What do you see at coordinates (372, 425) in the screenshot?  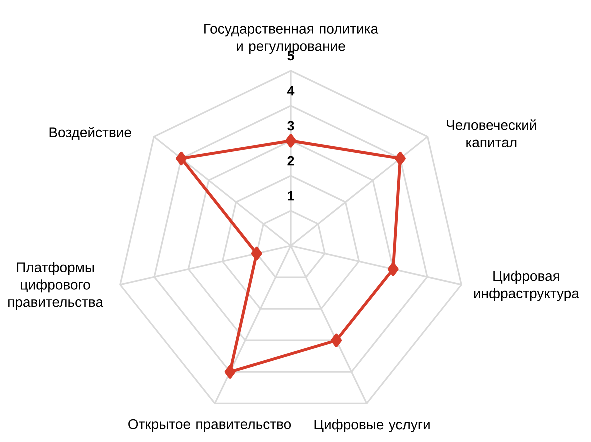 I see `spoke-label: Цифровые услуги` at bounding box center [372, 425].